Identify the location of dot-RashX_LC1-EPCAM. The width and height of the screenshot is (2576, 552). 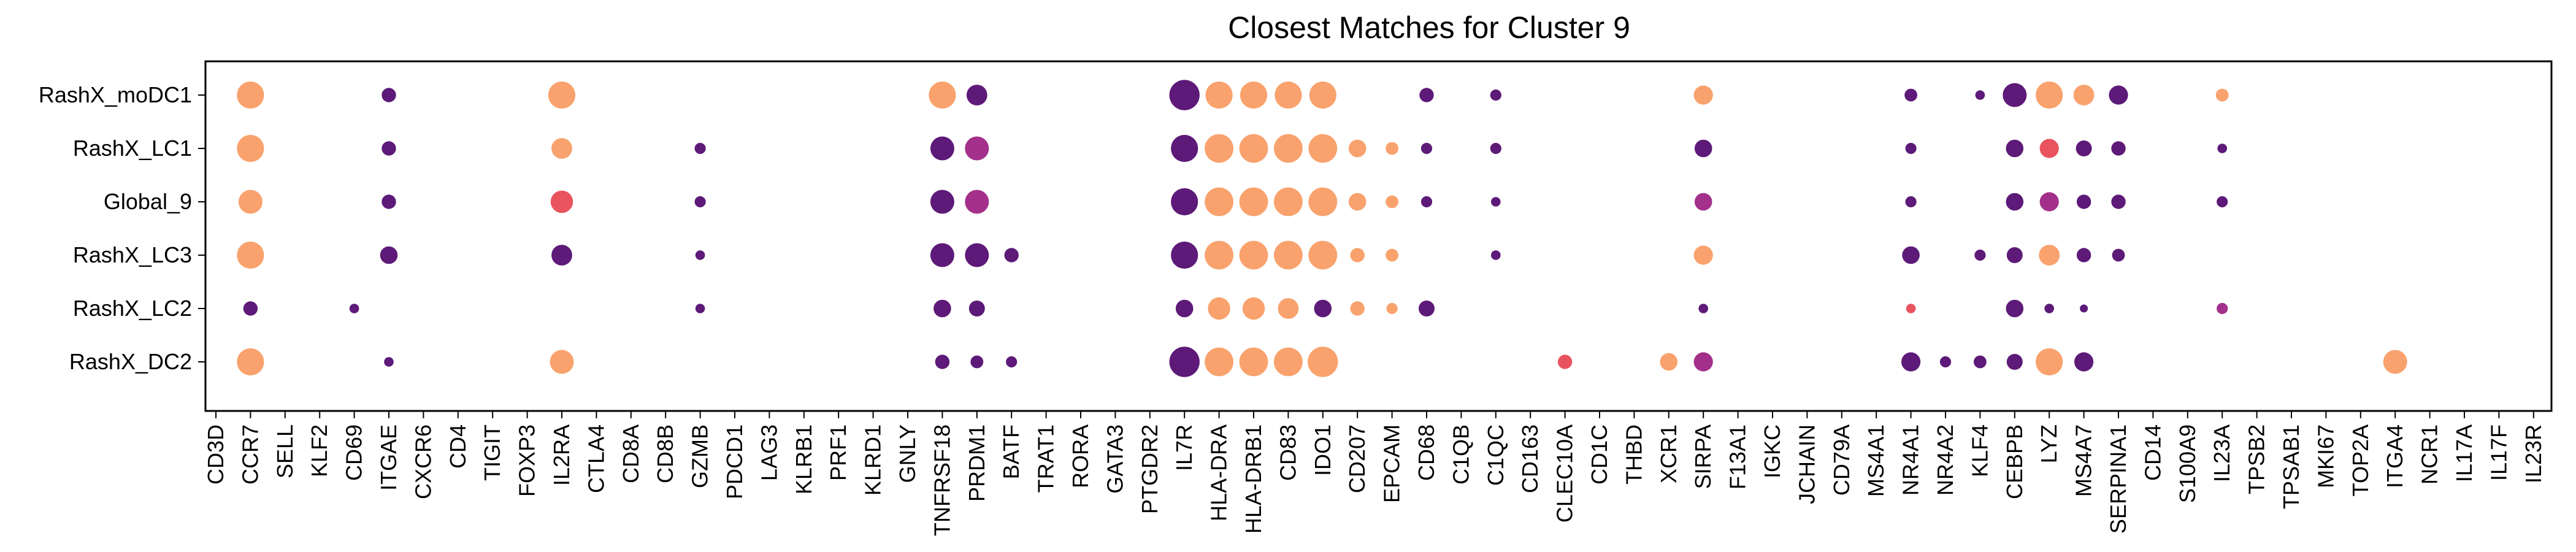
(1392, 148).